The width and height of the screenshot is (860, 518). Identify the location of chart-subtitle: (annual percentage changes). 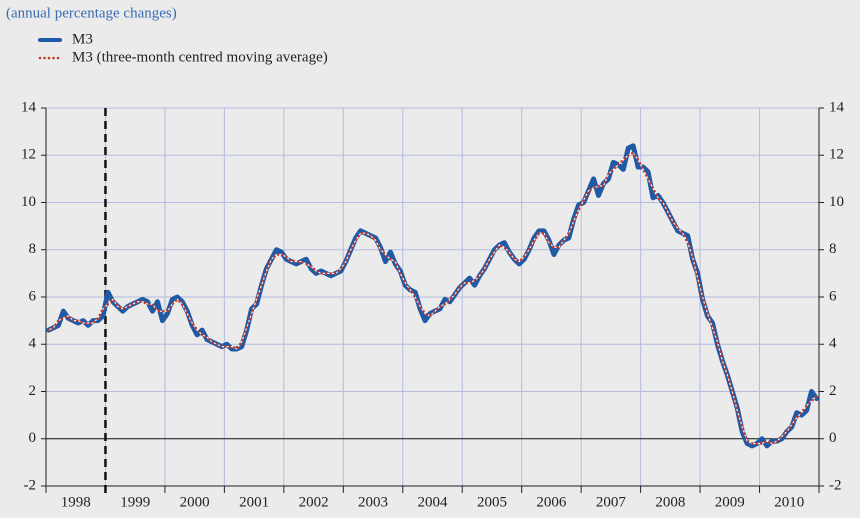
(91, 13).